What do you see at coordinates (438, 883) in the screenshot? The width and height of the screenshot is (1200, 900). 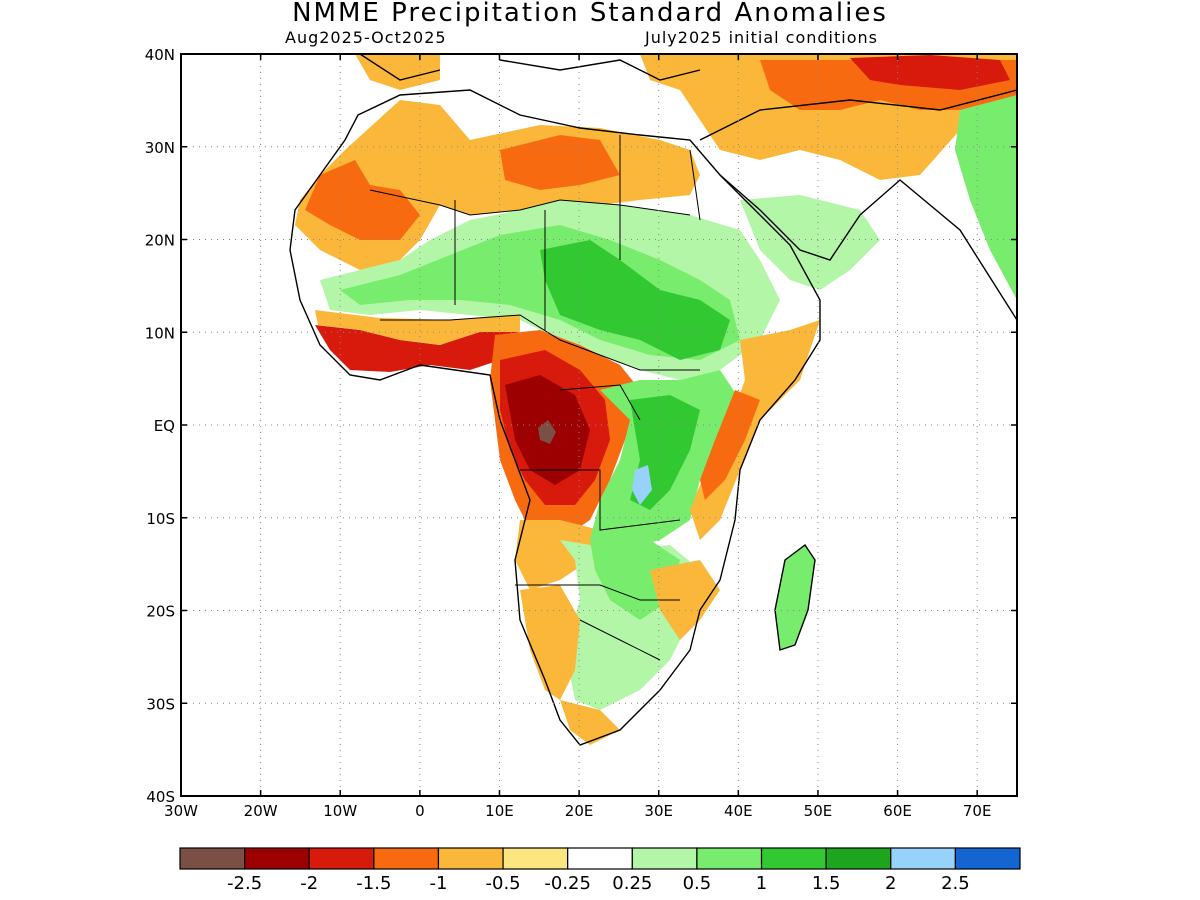 I see `legend-label: -1` at bounding box center [438, 883].